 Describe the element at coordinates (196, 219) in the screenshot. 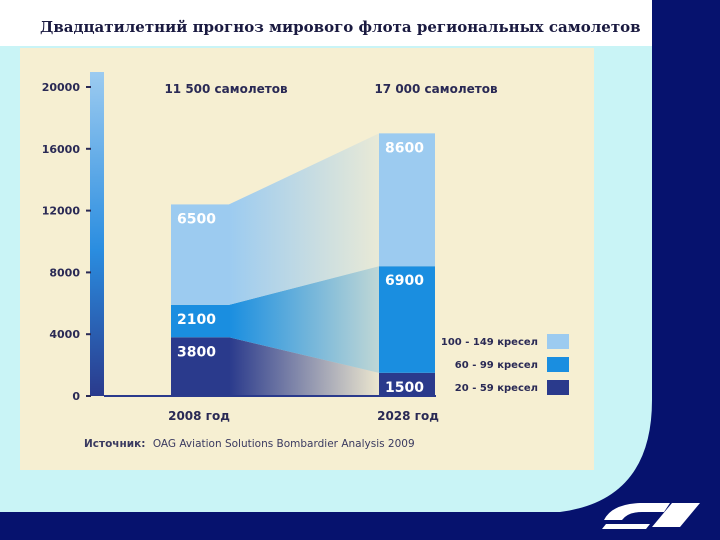

I see `bar-value-label: 6500` at that location.